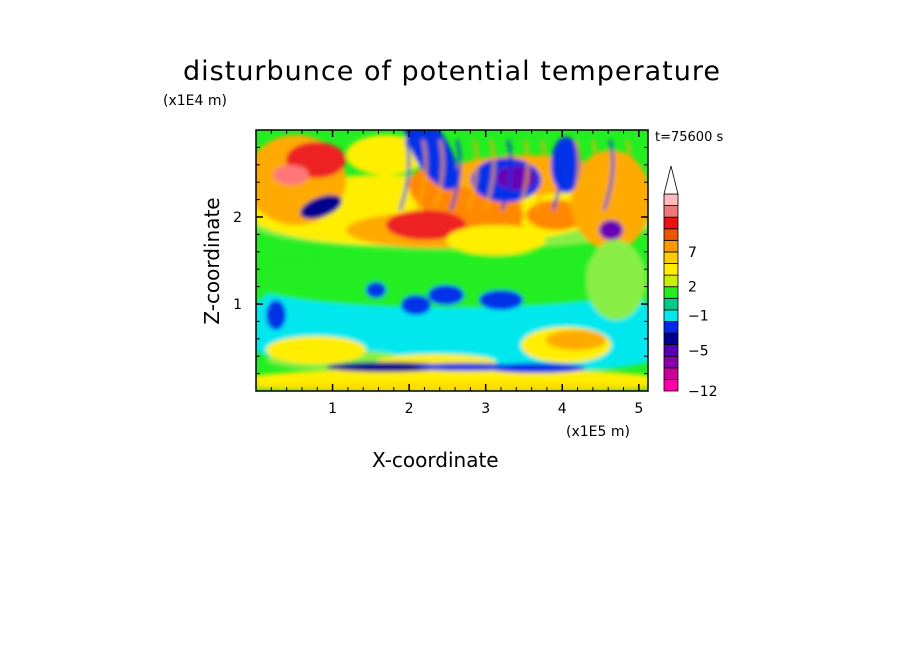 The width and height of the screenshot is (904, 654). Describe the element at coordinates (237, 305) in the screenshot. I see `y-tick-label: 1` at that location.